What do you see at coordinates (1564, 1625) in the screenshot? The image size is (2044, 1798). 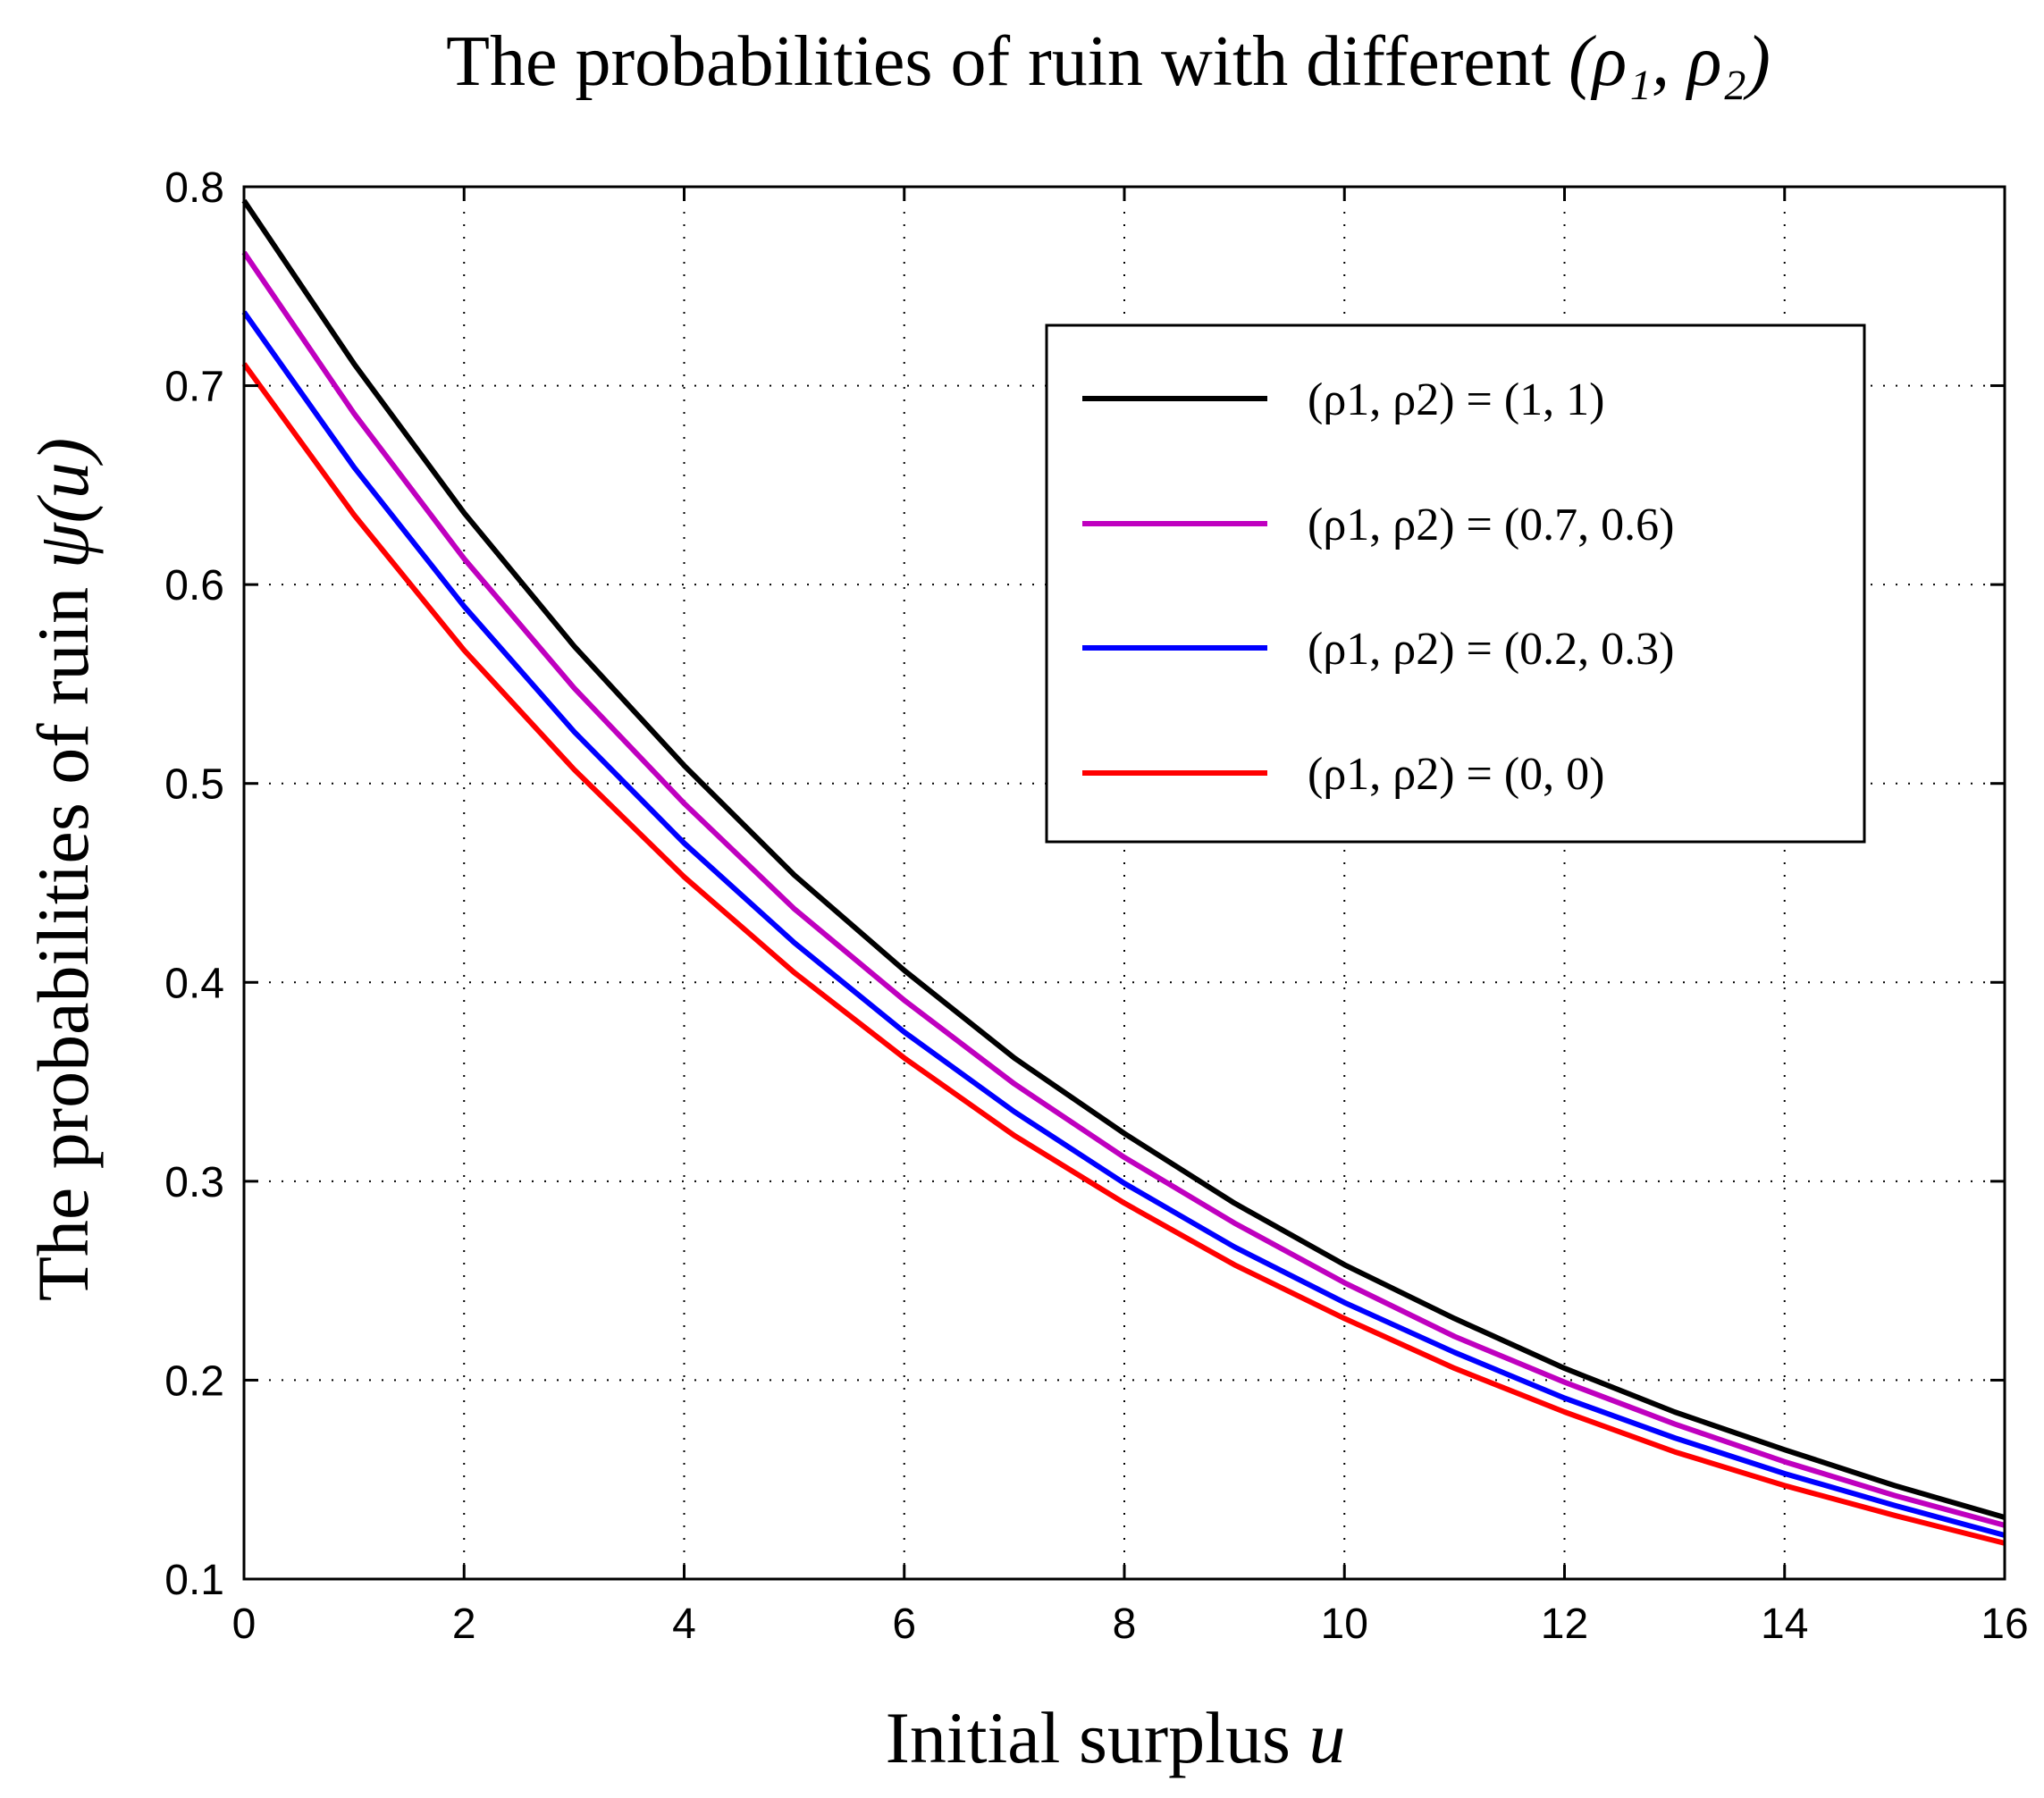 I see `x-tick-label: 12` at bounding box center [1564, 1625].